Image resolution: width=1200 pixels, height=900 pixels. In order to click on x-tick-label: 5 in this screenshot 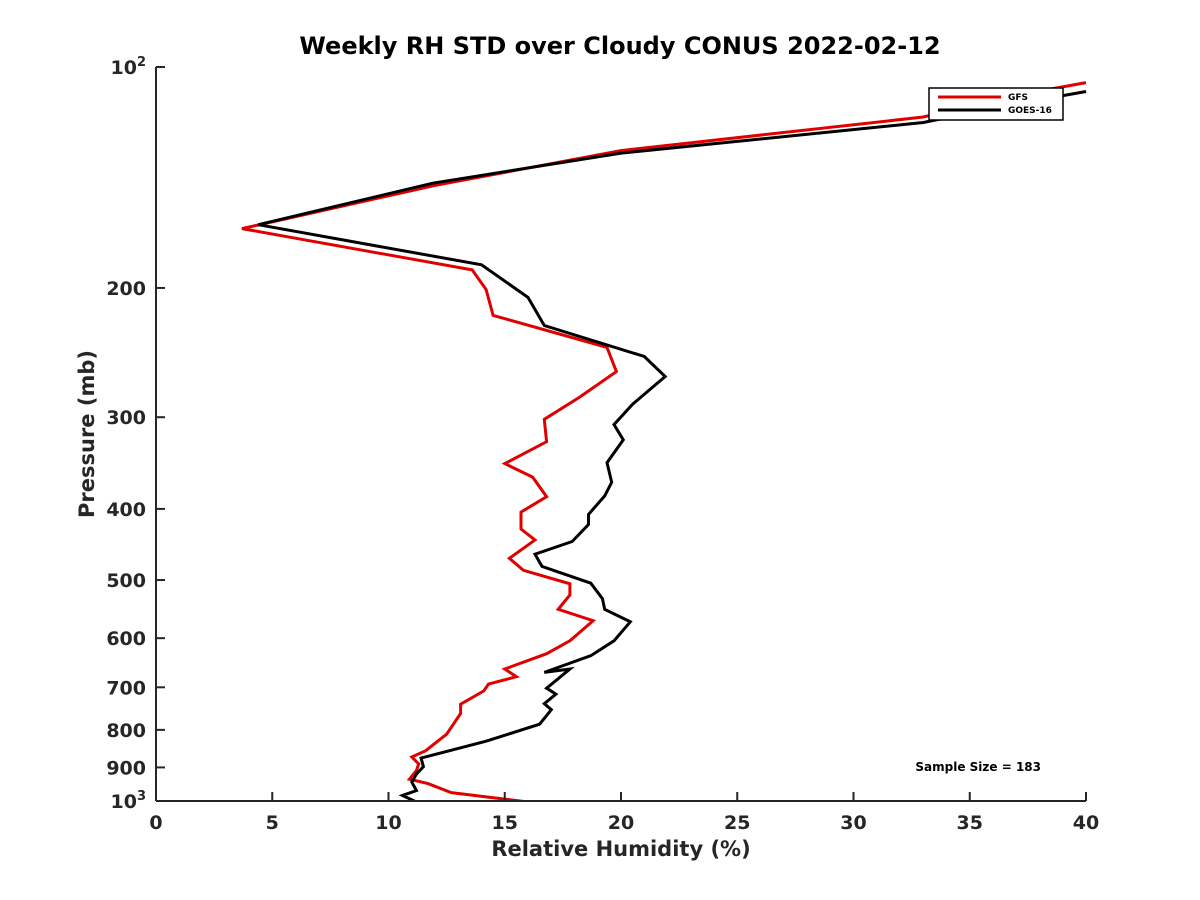, I will do `click(272, 823)`.